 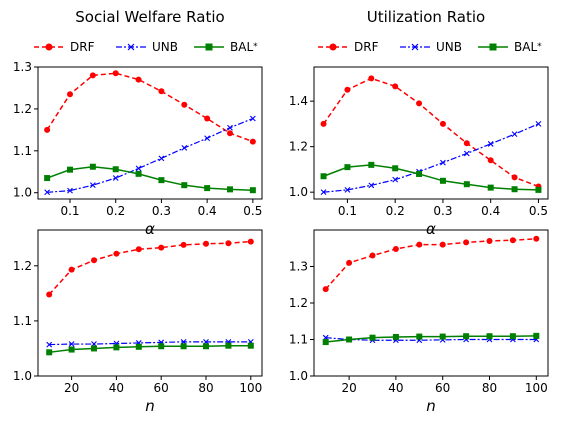 I want to click on chart-3-frame, so click(x=431, y=303).